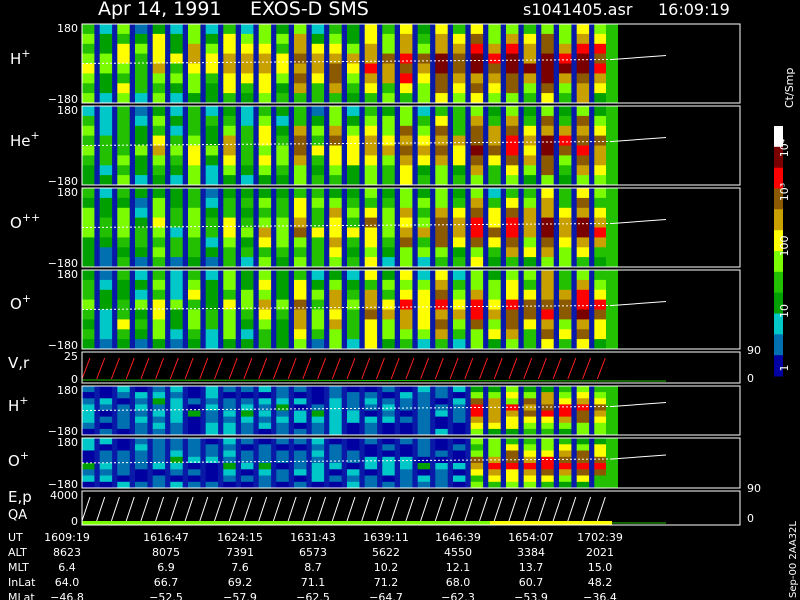 The height and width of the screenshot is (600, 800). Describe the element at coordinates (18, 459) in the screenshot. I see `panel-label: O+` at that location.